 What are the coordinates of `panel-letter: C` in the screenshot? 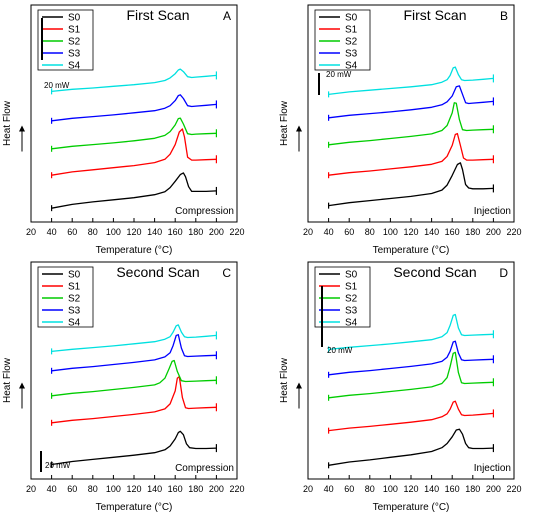 It's located at (226, 273).